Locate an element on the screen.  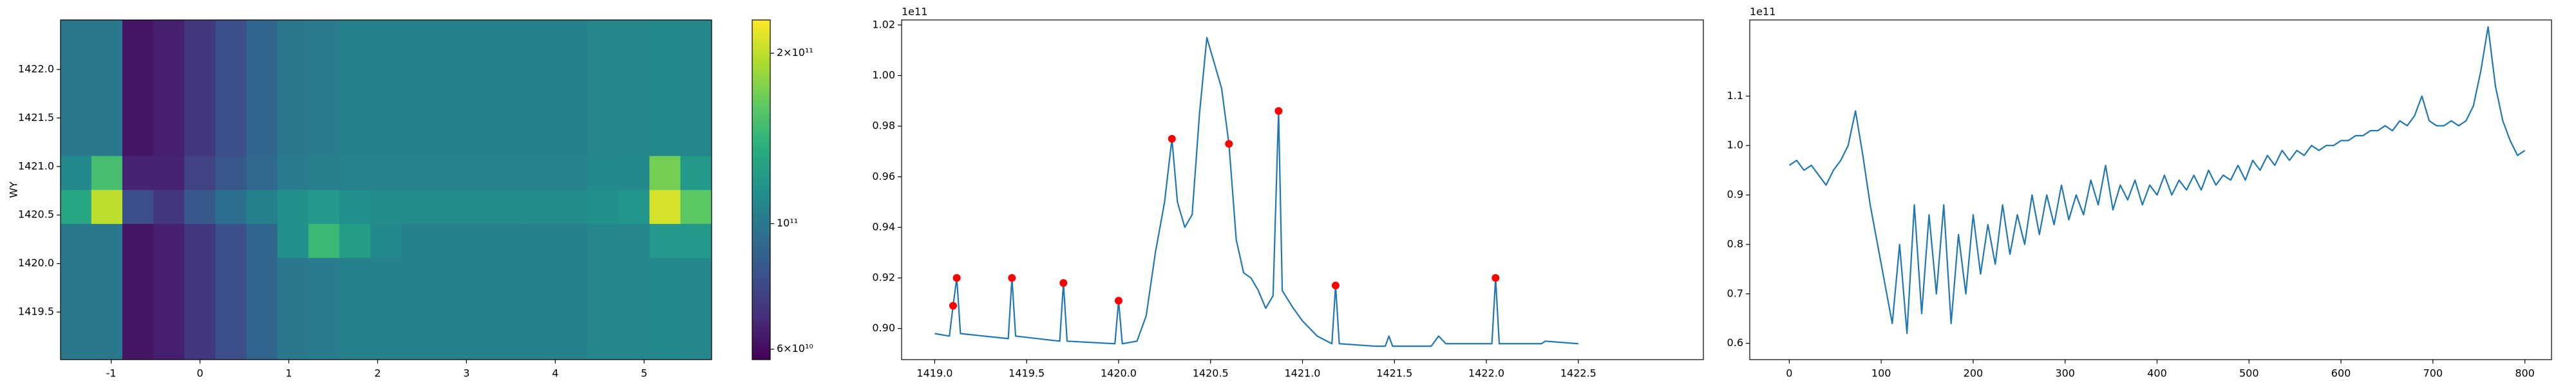
y-tick-label: 0.8 is located at coordinates (1735, 243).